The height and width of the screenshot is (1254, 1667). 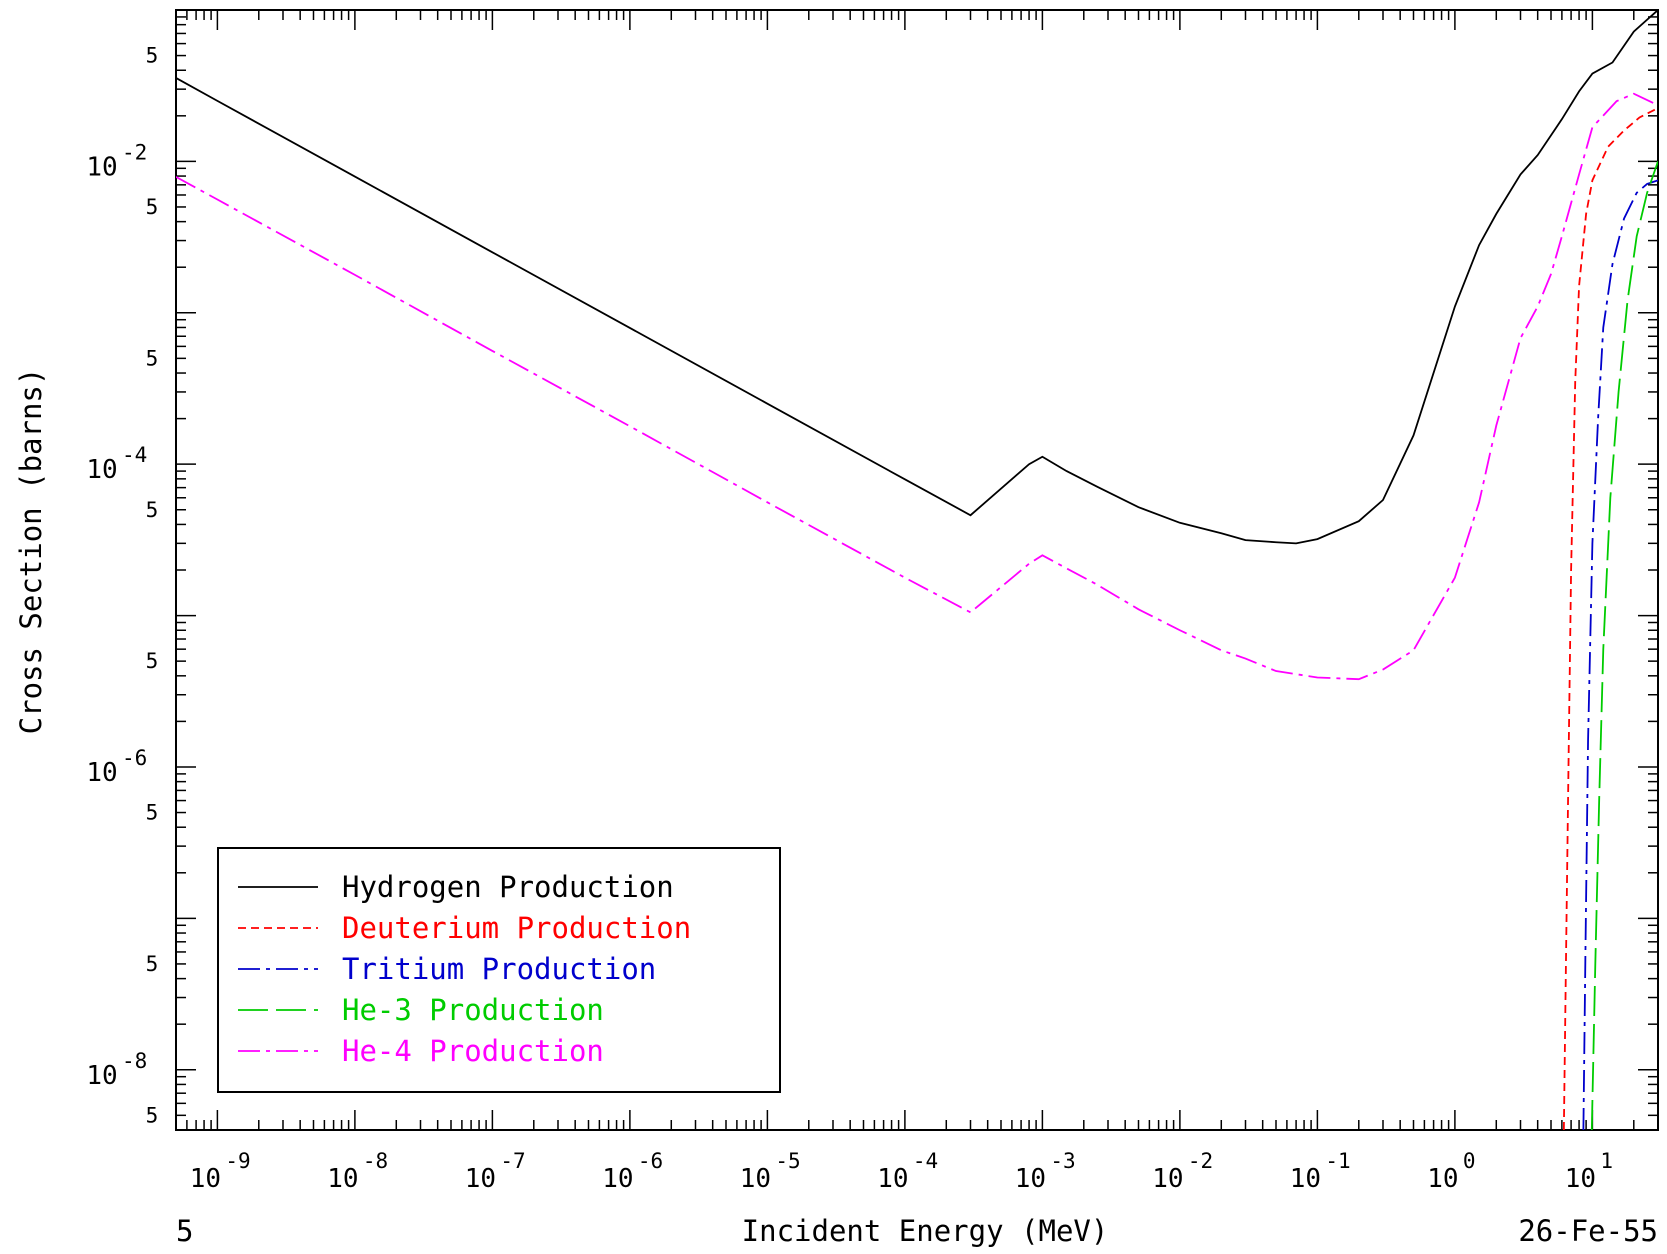 I want to click on y-tick-exponent: -8, so click(x=134, y=1061).